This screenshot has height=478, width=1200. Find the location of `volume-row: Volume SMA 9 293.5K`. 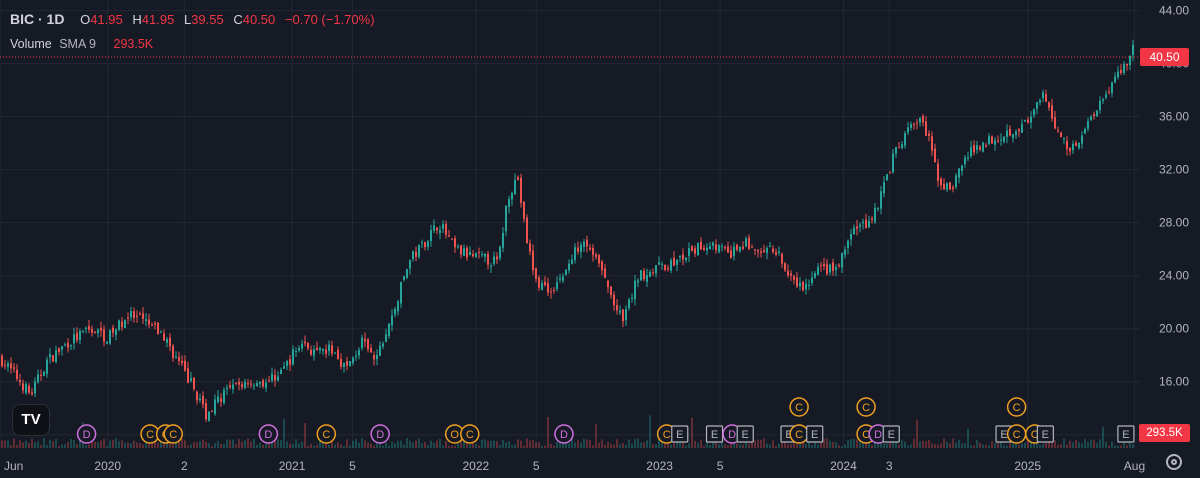

volume-row: Volume SMA 9 293.5K is located at coordinates (192, 44).